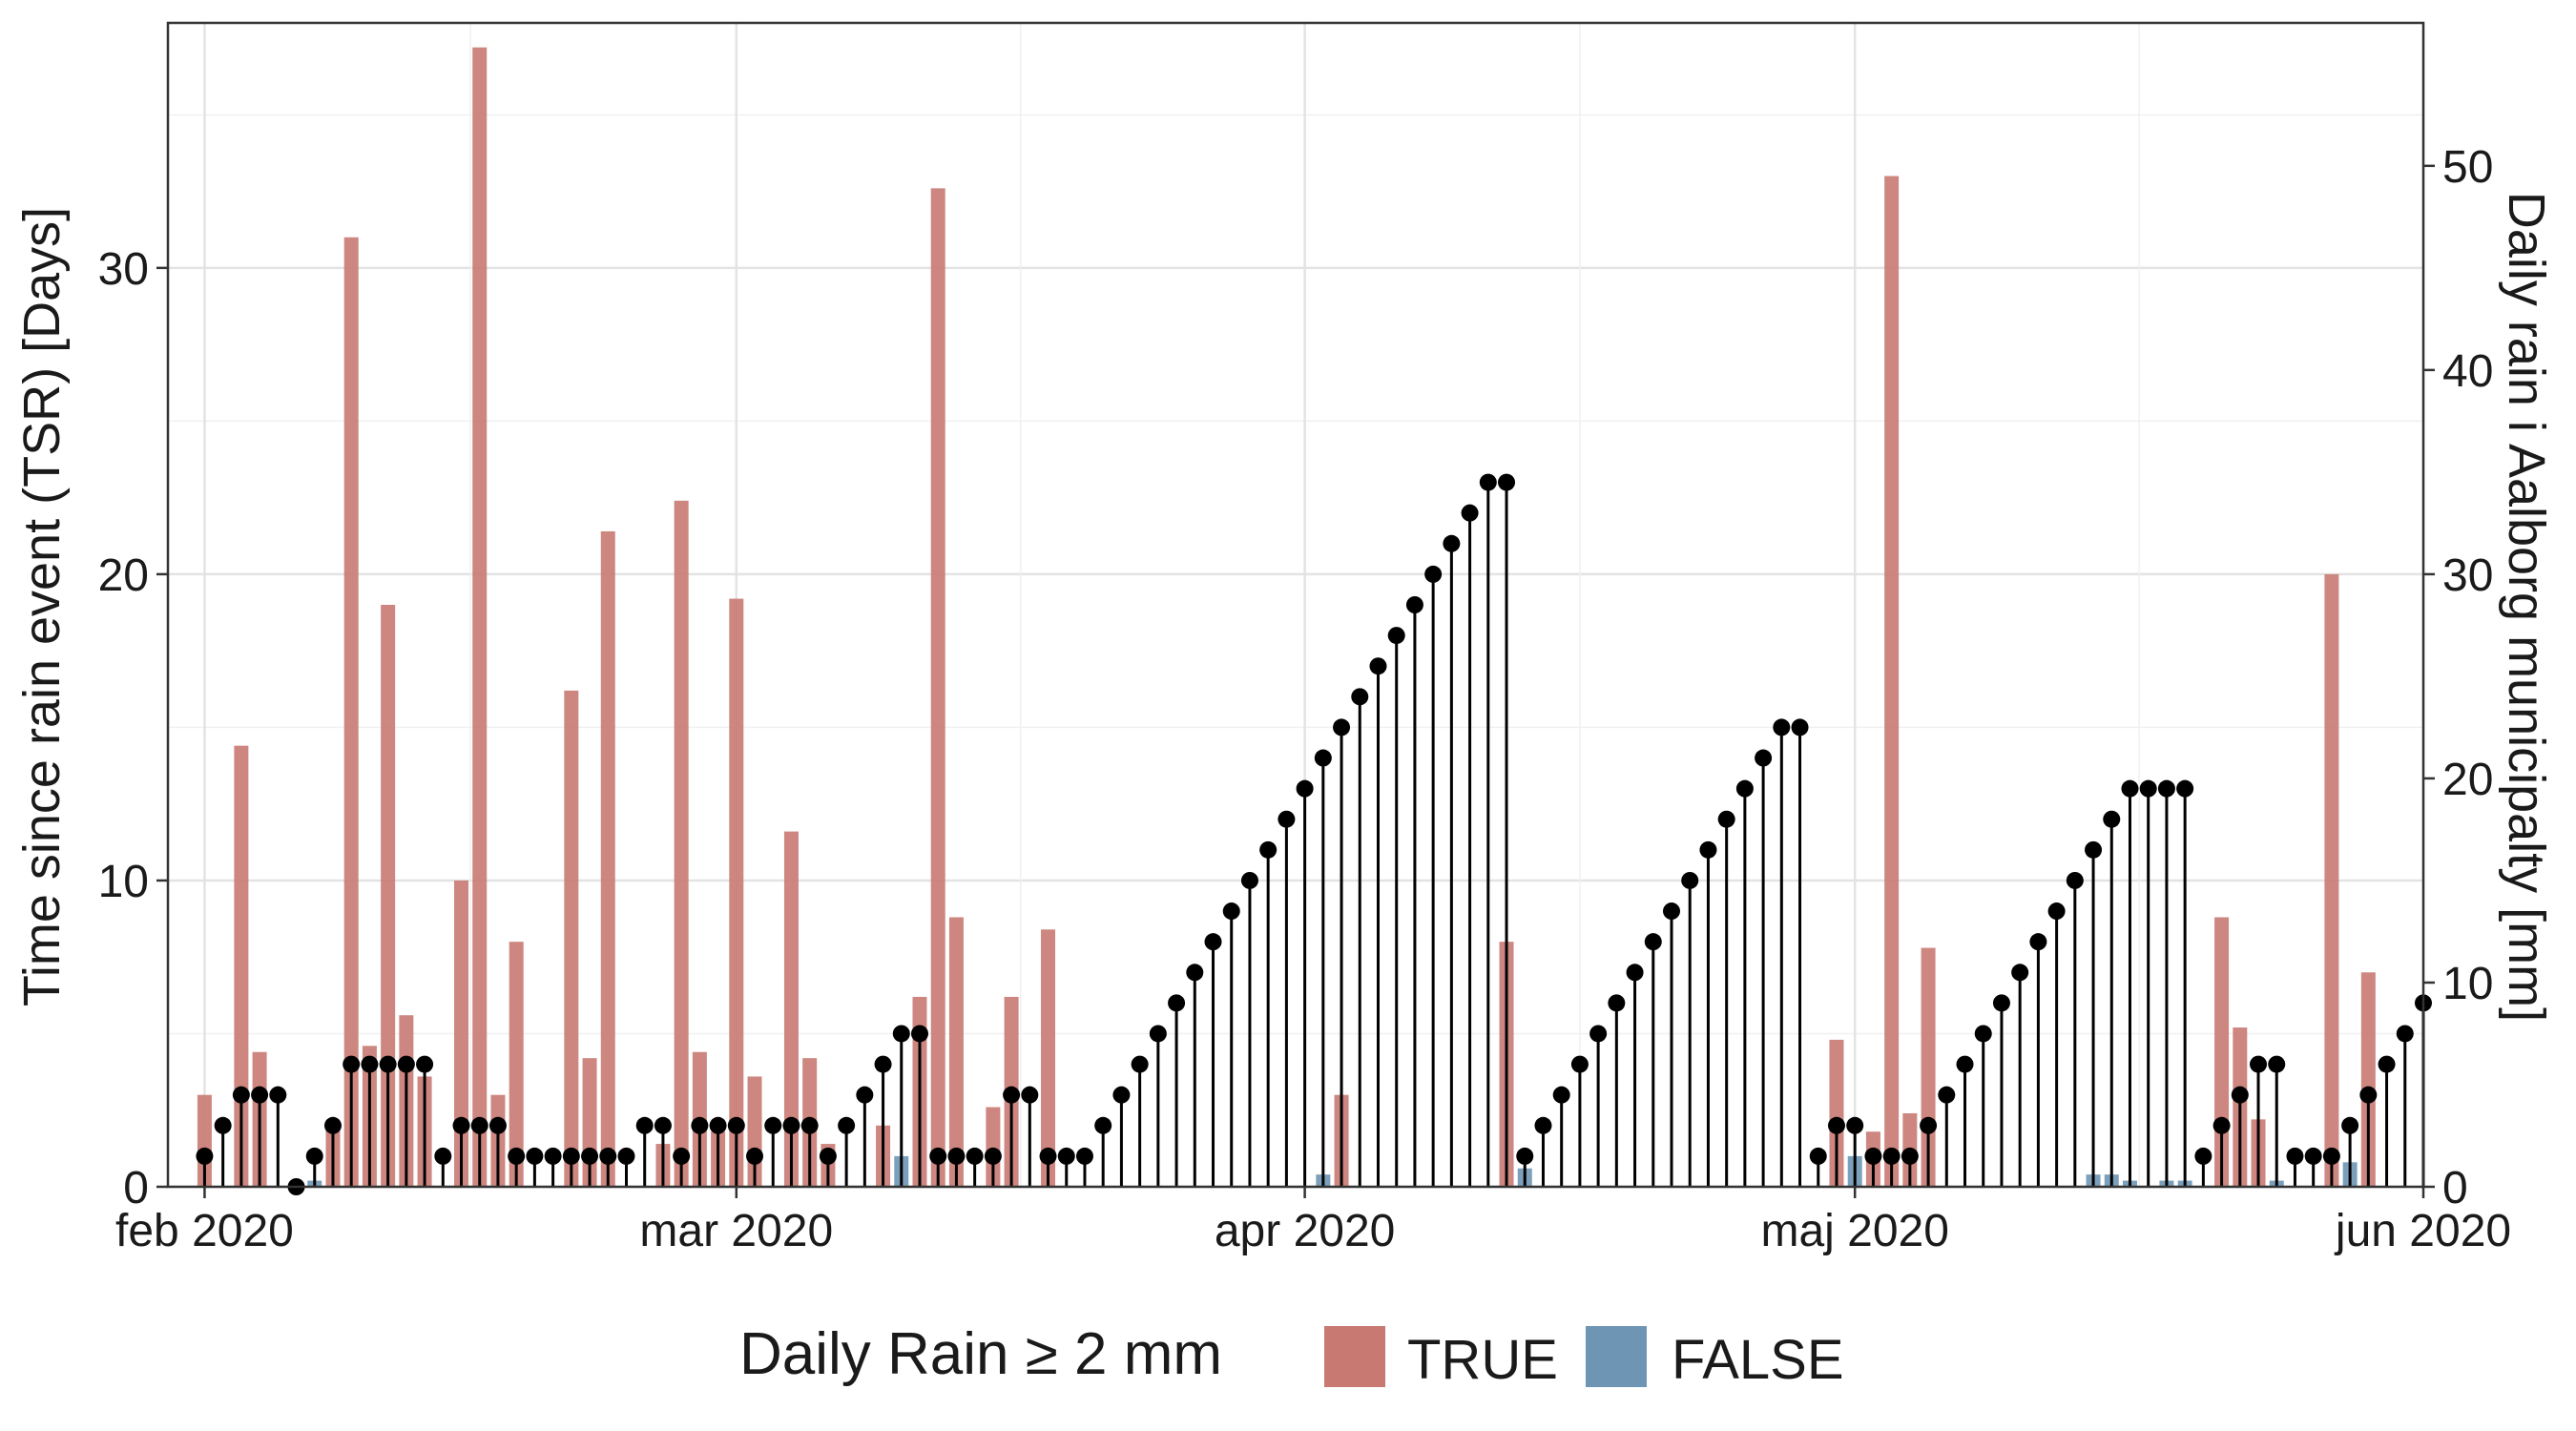 Image resolution: width=2576 pixels, height=1431 pixels. Describe the element at coordinates (136, 1188) in the screenshot. I see `y-left-tick-label: 0` at that location.